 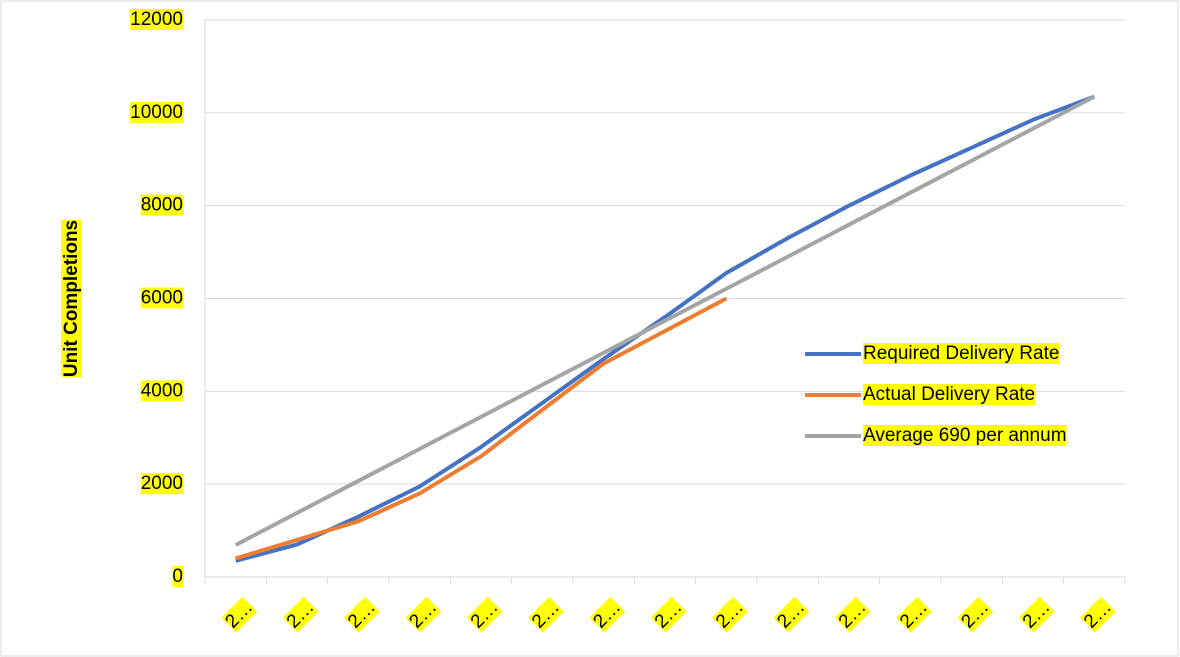 I want to click on y-tick-label: 4000, so click(x=162, y=390).